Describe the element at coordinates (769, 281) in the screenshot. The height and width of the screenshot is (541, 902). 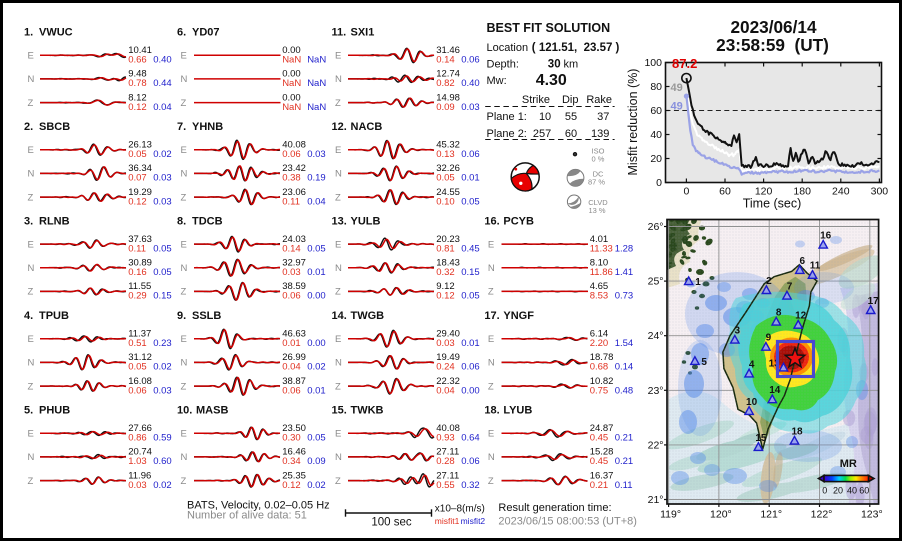
I see `svg-text: 2` at that location.